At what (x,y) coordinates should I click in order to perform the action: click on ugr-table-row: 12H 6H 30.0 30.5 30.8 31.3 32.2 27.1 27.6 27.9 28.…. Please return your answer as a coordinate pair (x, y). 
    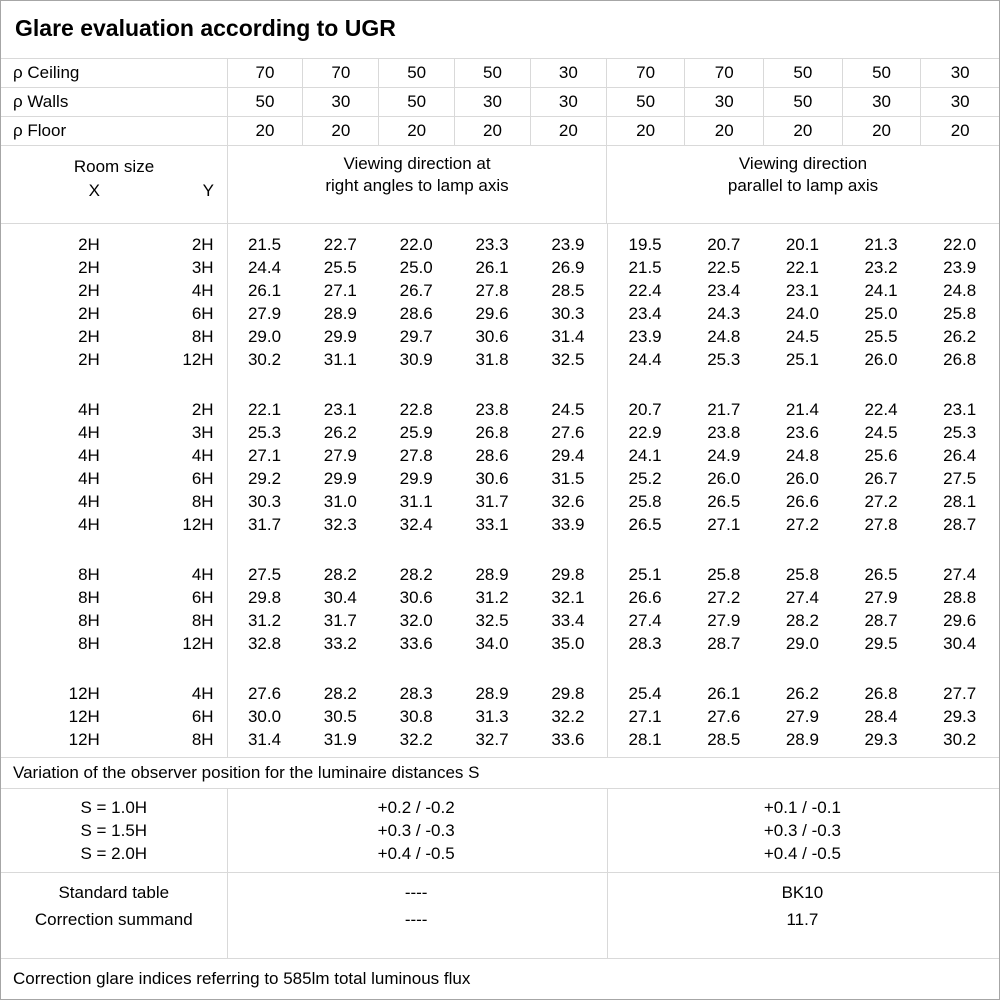
    Looking at the image, I should click on (500, 716).